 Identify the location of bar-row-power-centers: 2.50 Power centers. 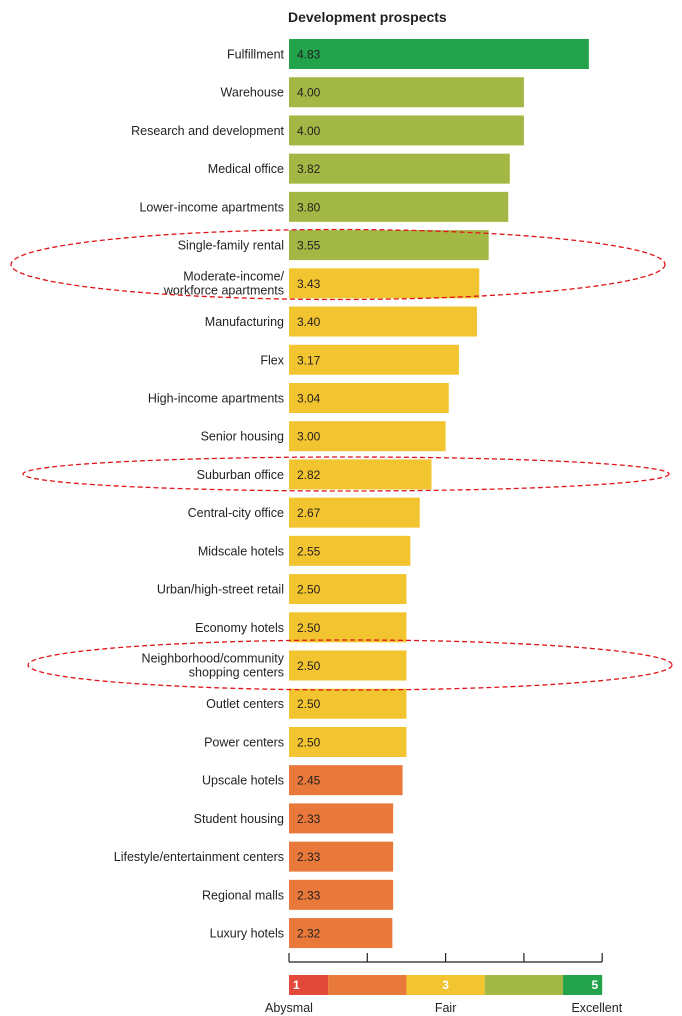
(305, 741).